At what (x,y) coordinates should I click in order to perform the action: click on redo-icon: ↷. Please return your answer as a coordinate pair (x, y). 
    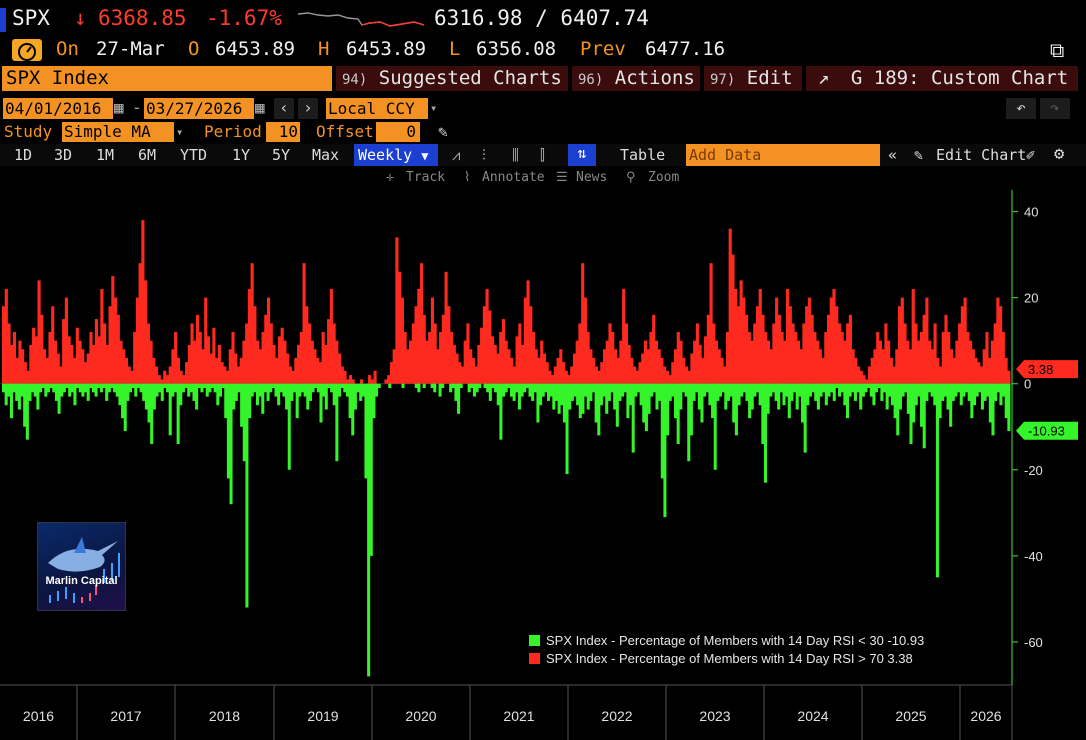
    Looking at the image, I should click on (1055, 108).